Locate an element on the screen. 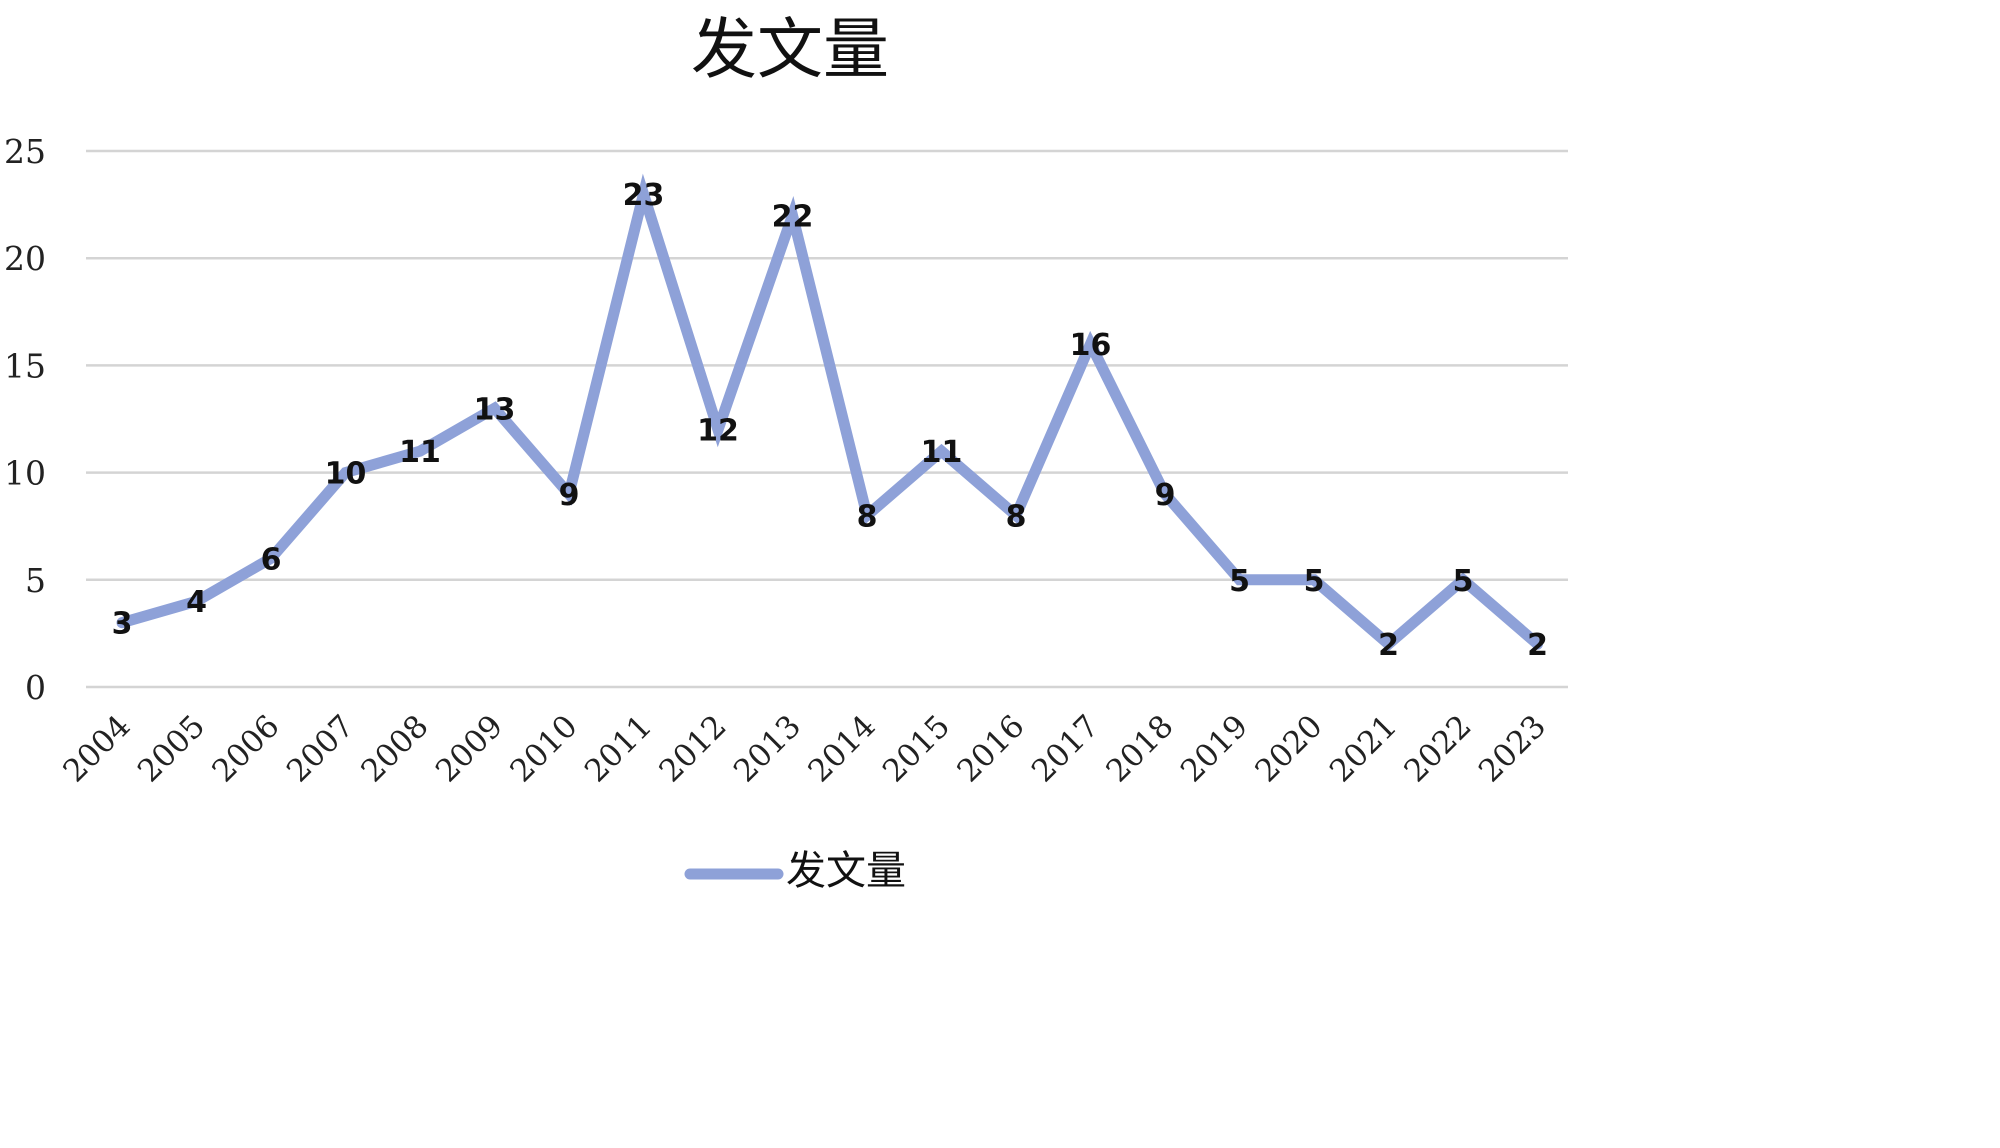  x-tick-label: 2023 is located at coordinates (1512, 748).